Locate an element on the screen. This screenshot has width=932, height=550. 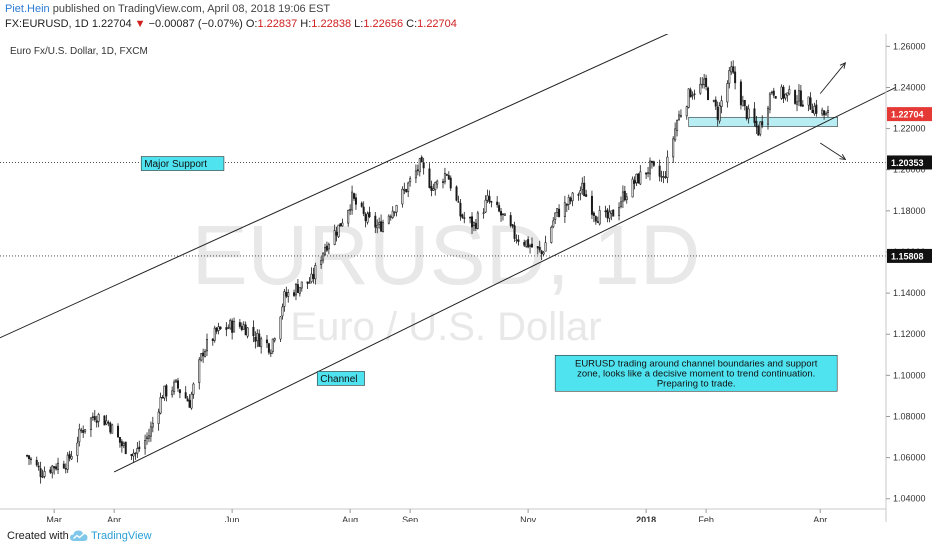
x-tick-label: Mar is located at coordinates (54, 518).